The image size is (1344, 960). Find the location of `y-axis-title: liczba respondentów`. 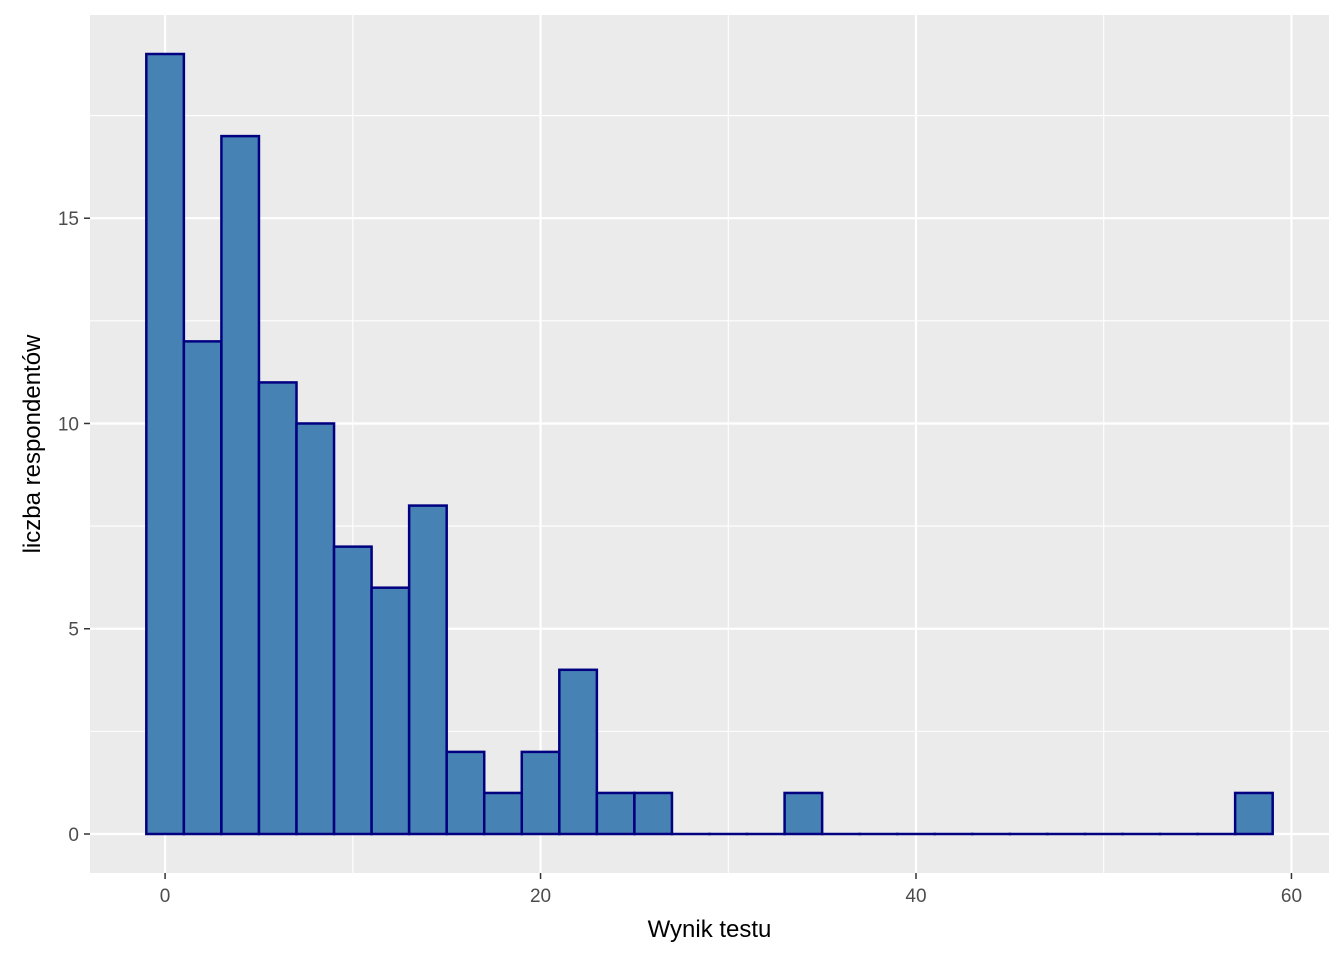

y-axis-title: liczba respondentów is located at coordinates (32, 443).